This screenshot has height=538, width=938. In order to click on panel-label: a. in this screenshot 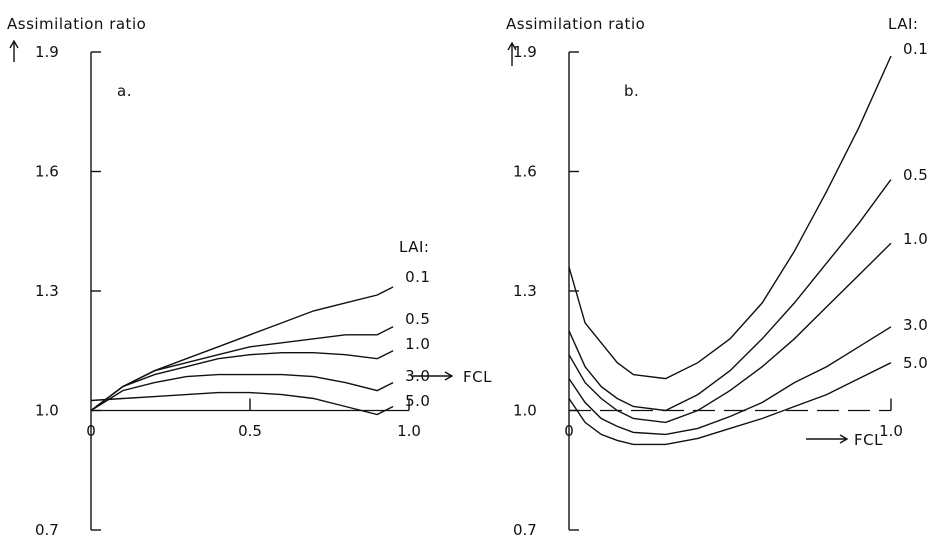, I will do `click(124, 91)`.